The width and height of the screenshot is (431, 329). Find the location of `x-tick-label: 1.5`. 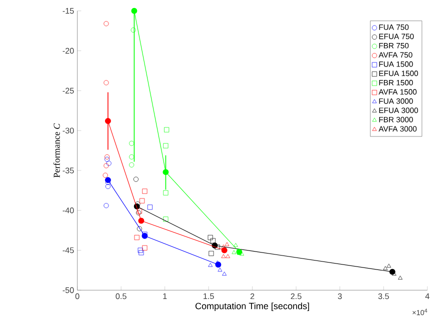

x-tick-label: 1.5 is located at coordinates (209, 296).